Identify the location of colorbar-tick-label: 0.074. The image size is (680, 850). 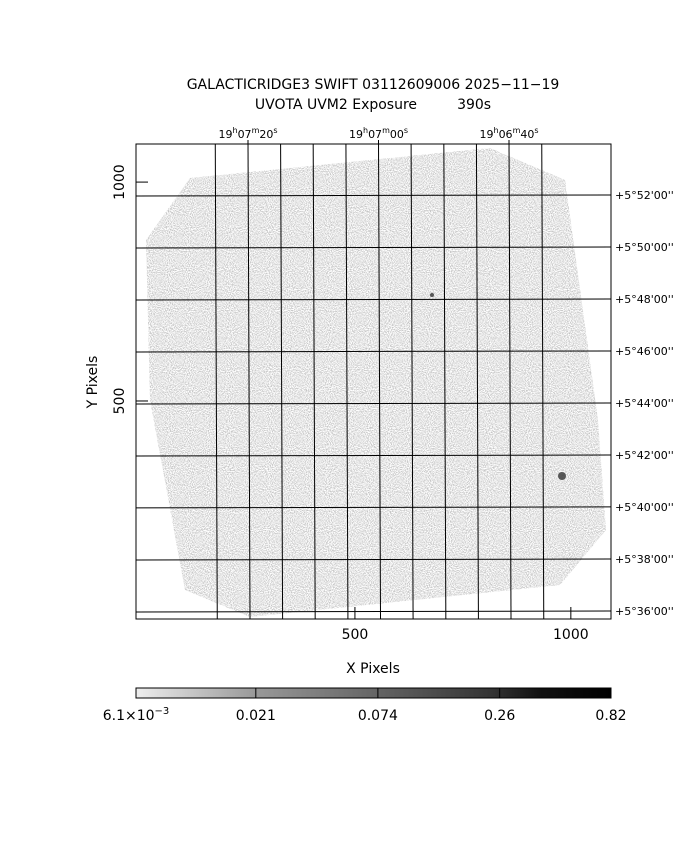
(378, 716).